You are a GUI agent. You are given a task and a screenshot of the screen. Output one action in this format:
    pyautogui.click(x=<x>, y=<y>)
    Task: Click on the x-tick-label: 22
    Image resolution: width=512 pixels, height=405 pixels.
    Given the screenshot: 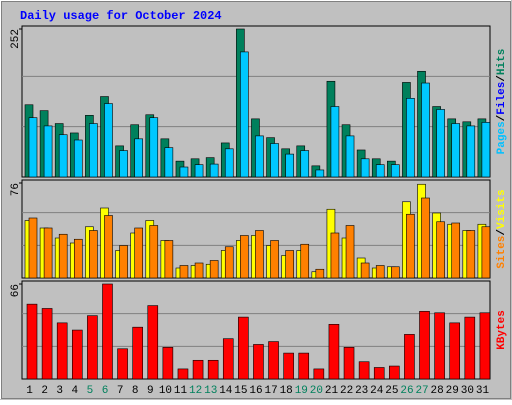 What is the action you would take?
    pyautogui.click(x=346, y=391)
    